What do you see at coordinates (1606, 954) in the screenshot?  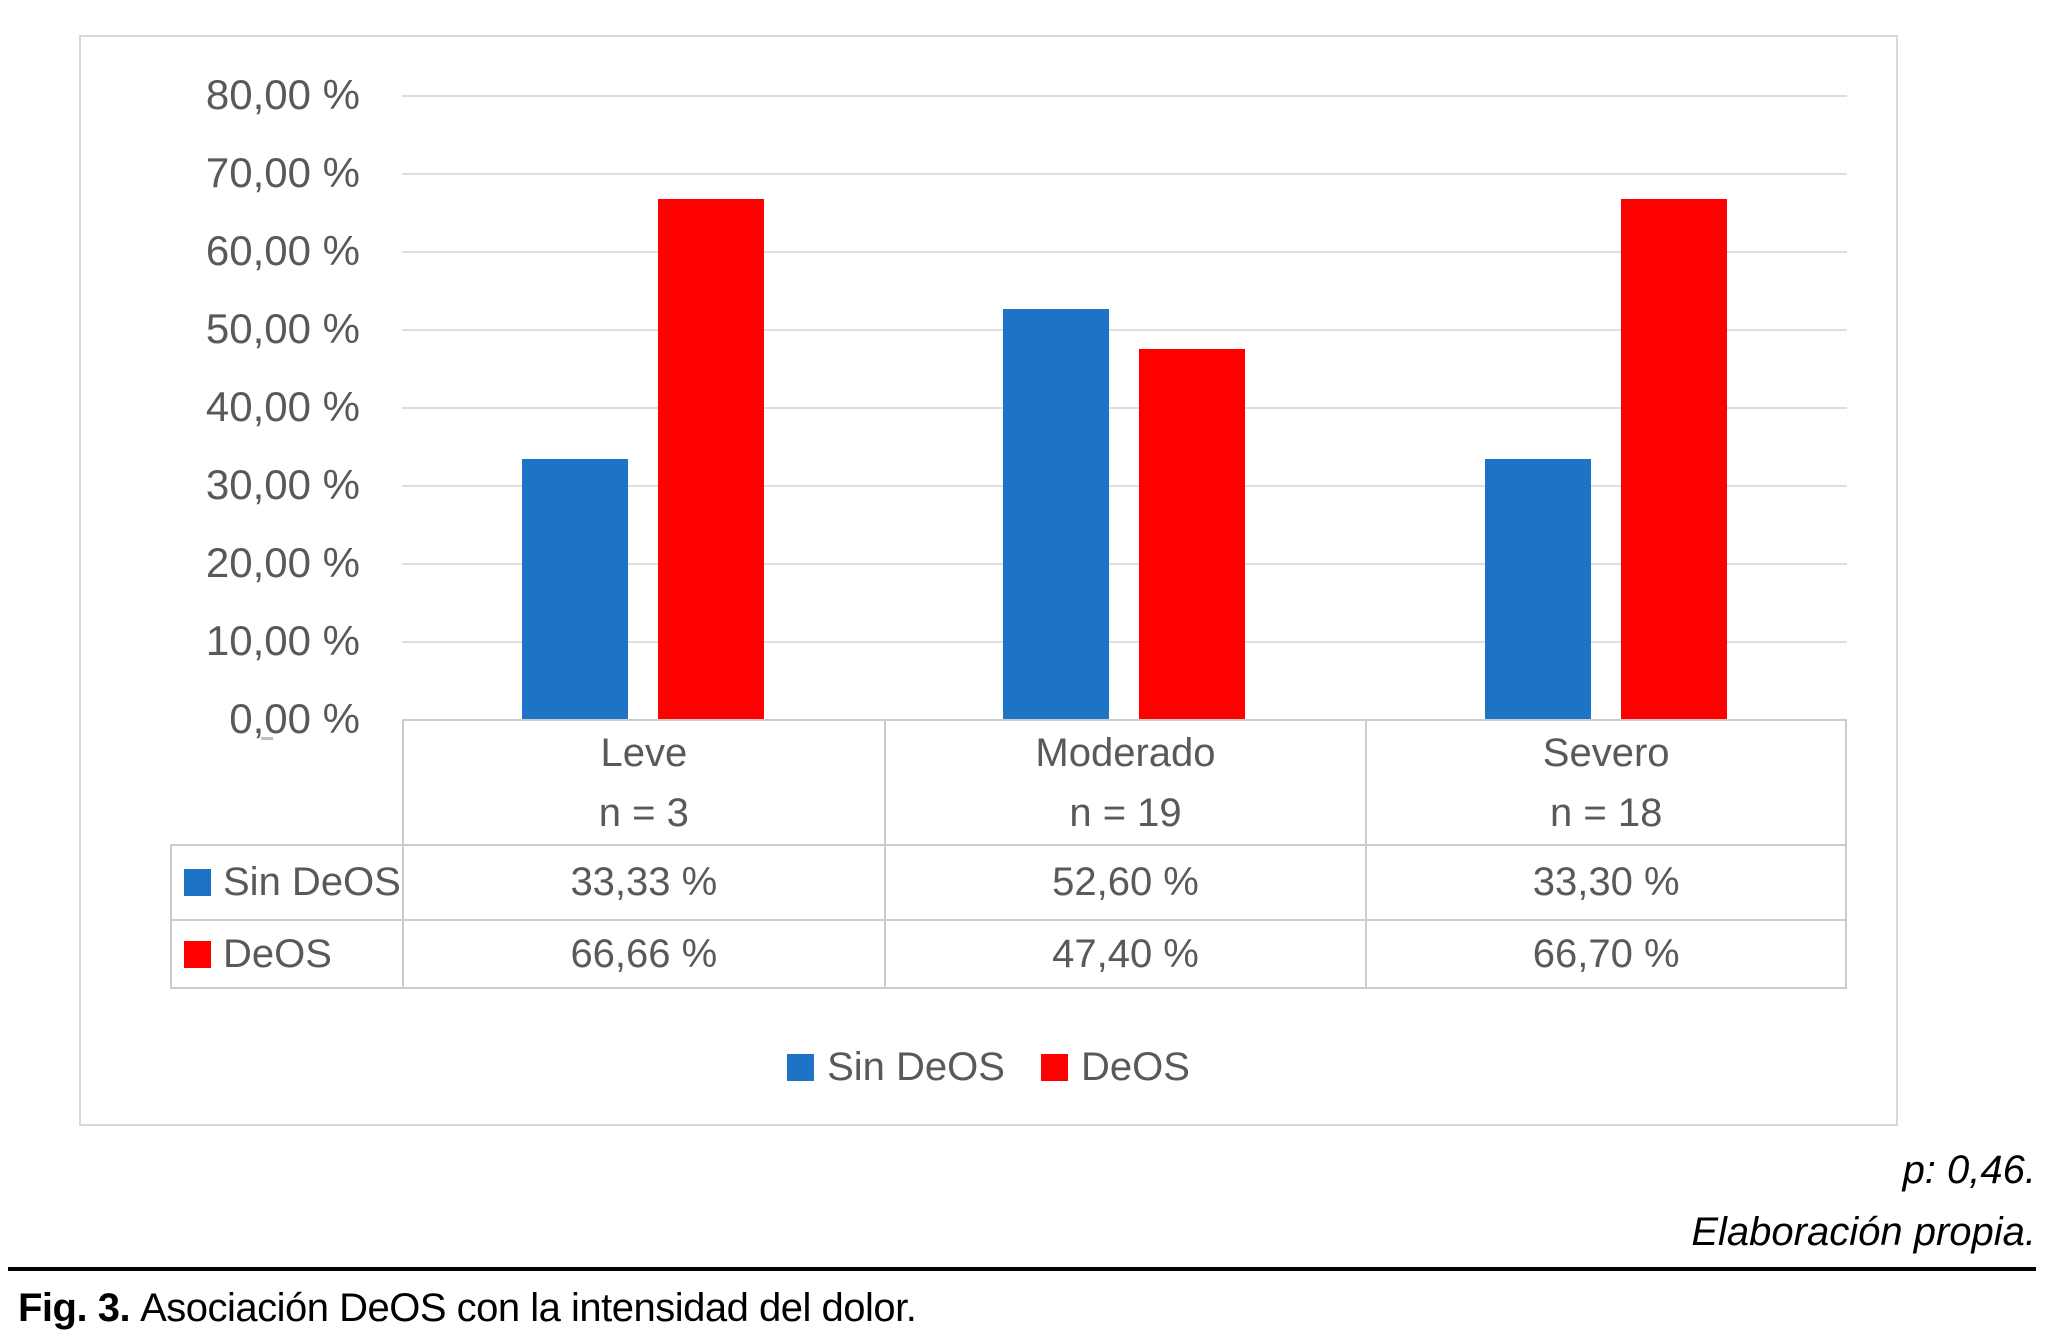 I see `table-cell-deos-severo: 66,70 %` at bounding box center [1606, 954].